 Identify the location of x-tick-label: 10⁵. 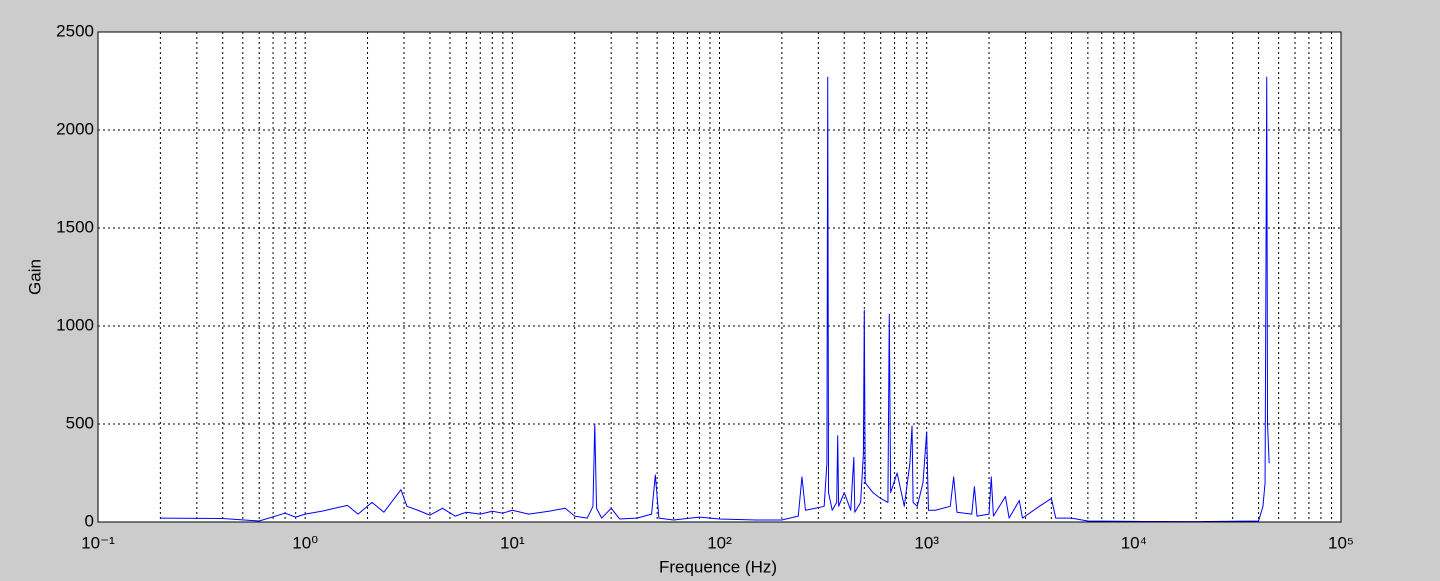
(1341, 542).